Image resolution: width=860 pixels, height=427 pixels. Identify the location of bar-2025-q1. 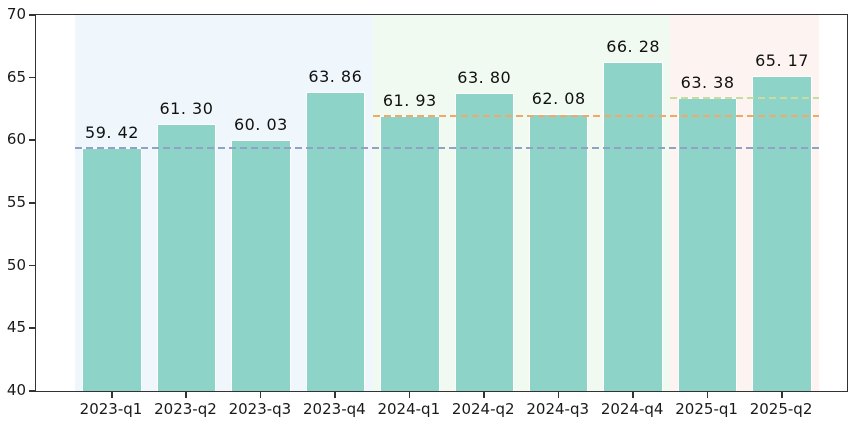
(707, 244).